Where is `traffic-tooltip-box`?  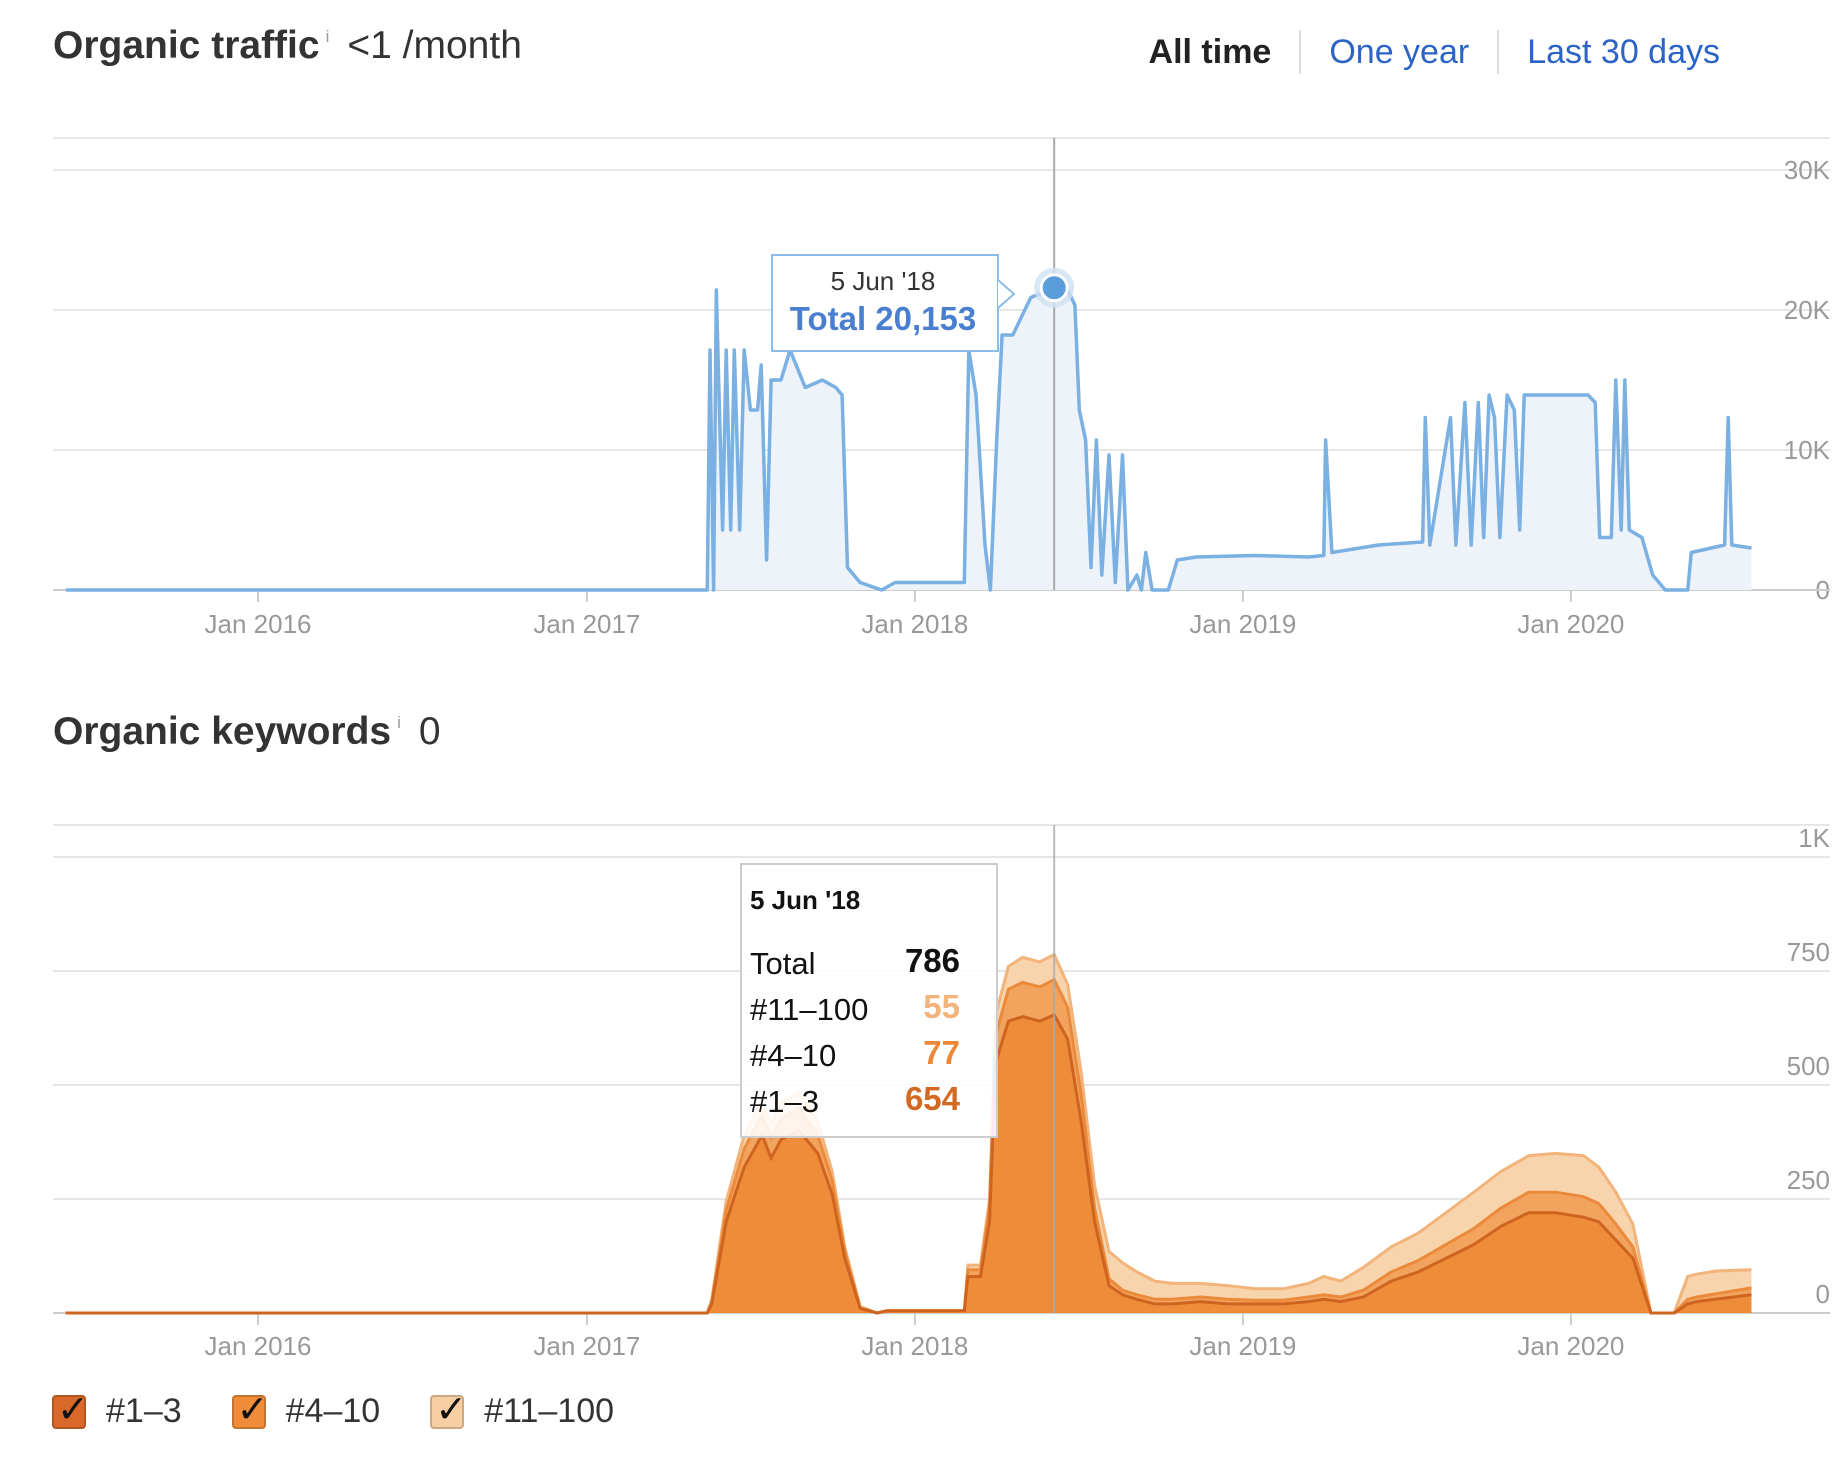
traffic-tooltip-box is located at coordinates (885, 303).